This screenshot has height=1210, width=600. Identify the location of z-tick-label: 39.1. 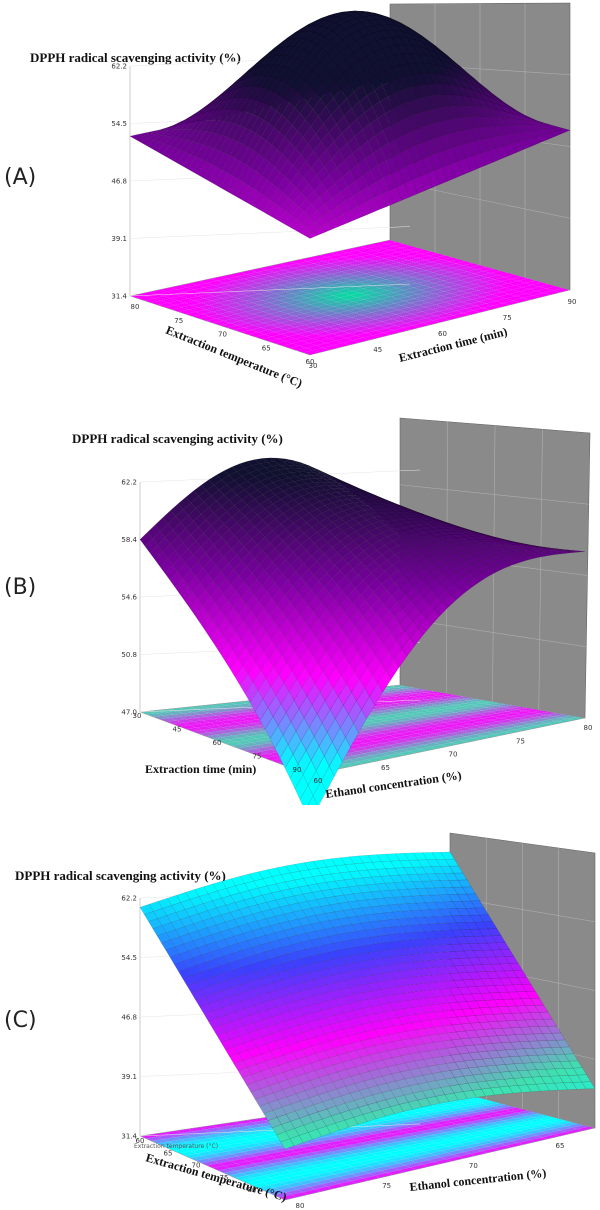
(129, 1077).